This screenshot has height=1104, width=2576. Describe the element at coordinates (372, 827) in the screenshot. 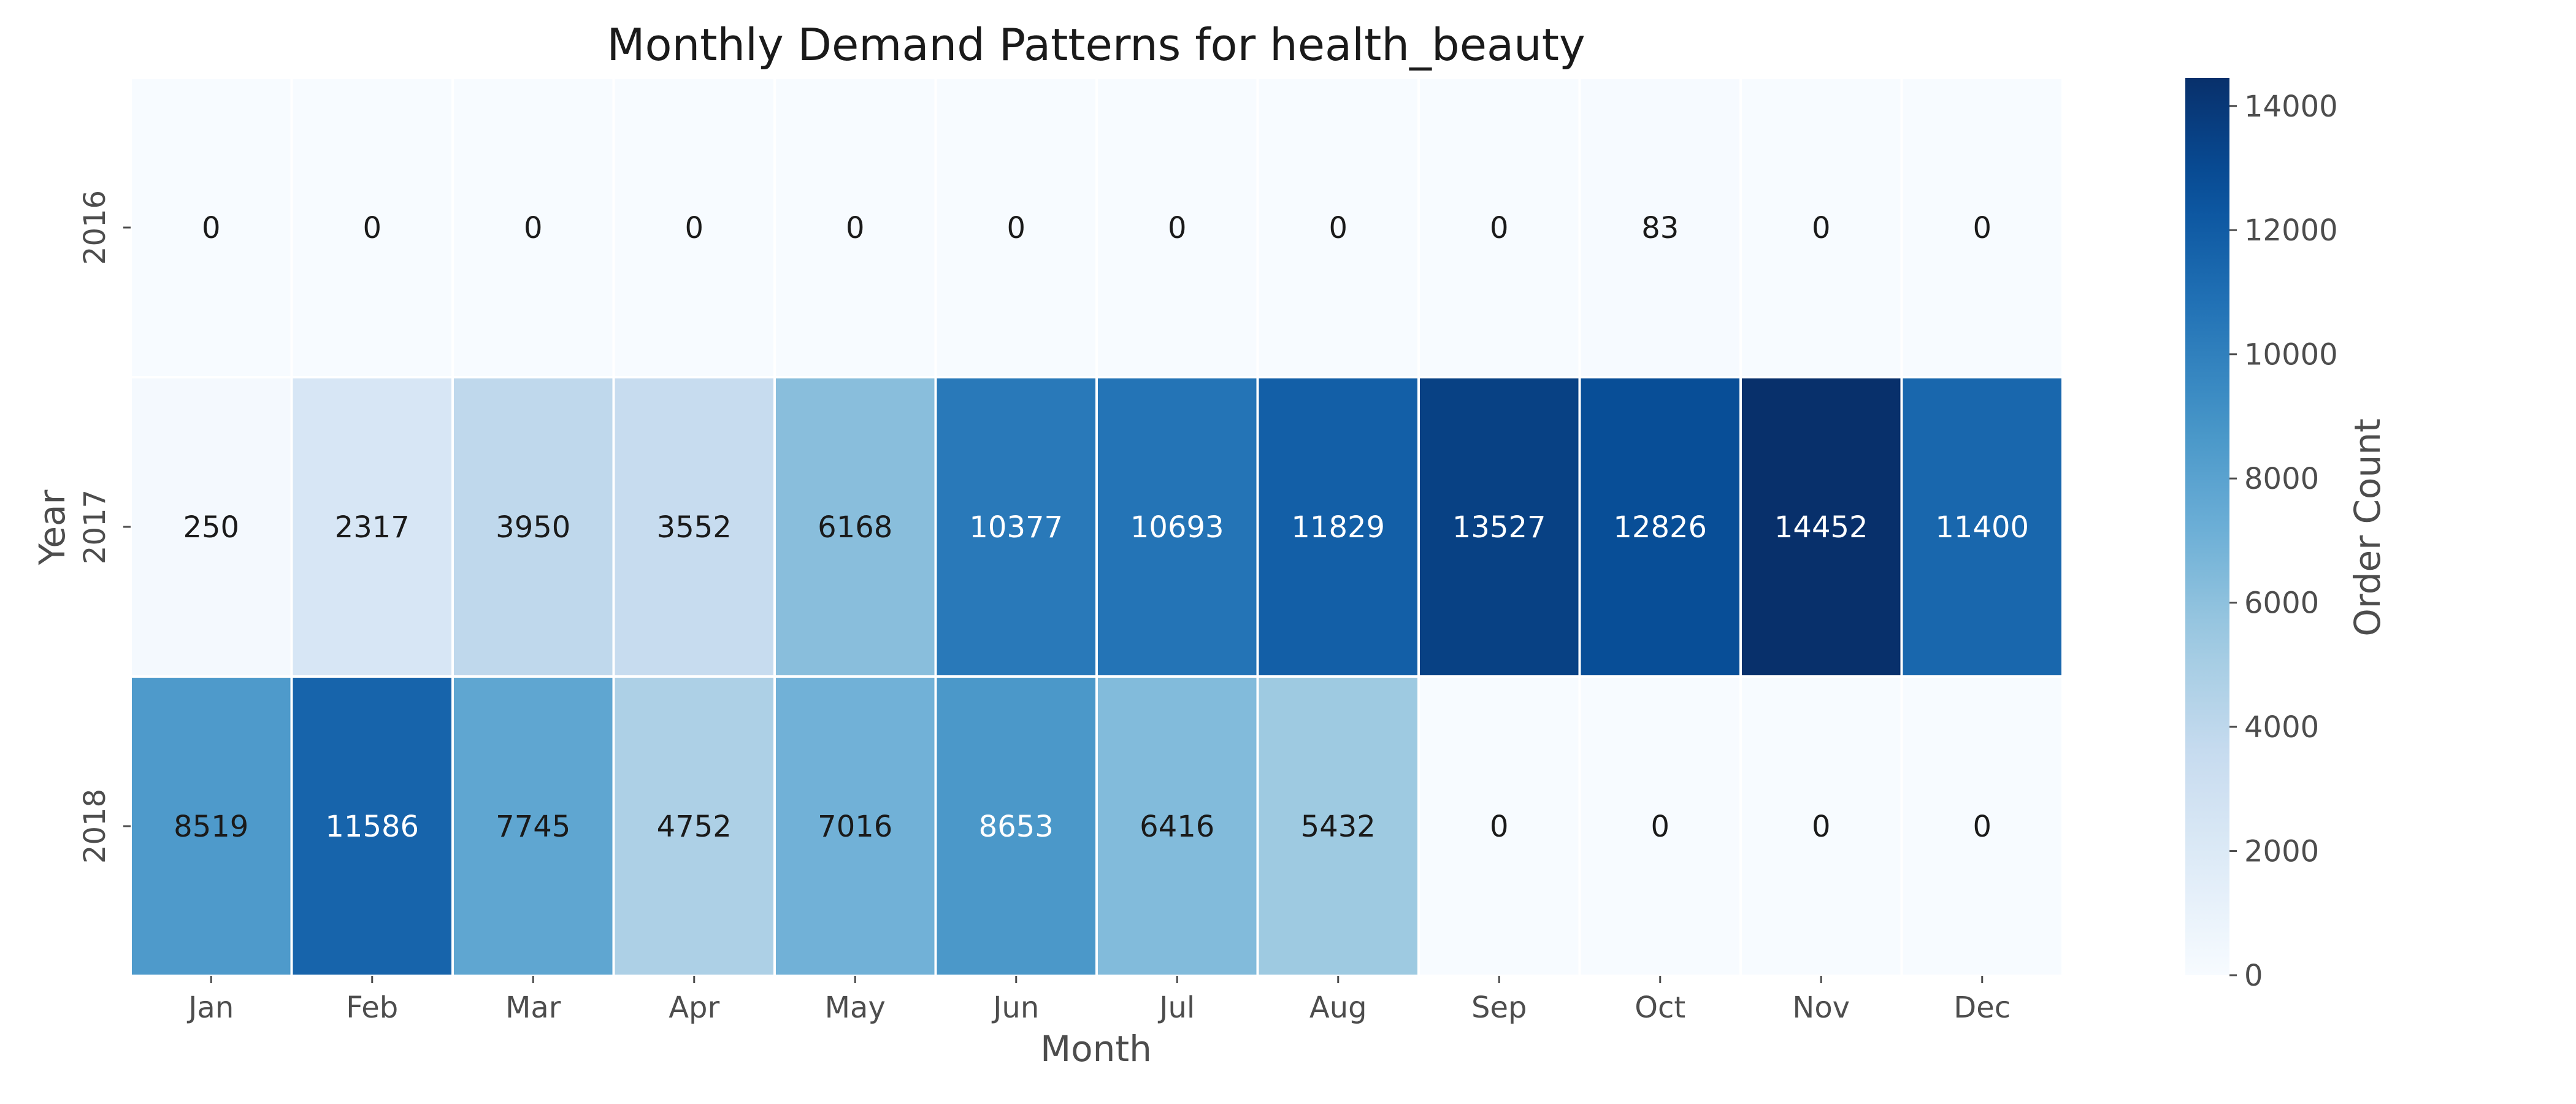

I see `cell-value-label: 11586` at that location.